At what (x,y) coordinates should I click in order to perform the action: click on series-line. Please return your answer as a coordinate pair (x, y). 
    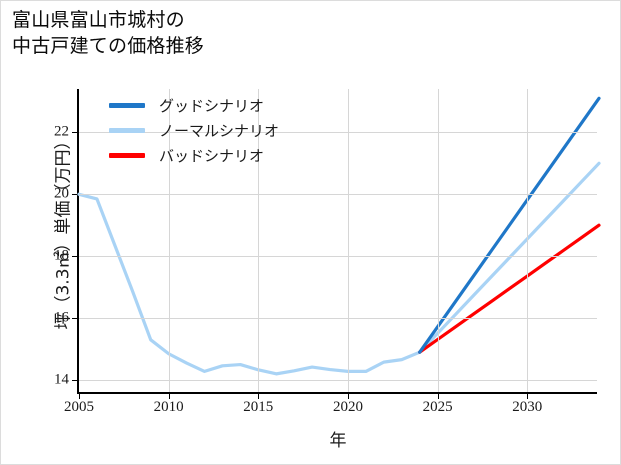
    Looking at the image, I should click on (509, 288).